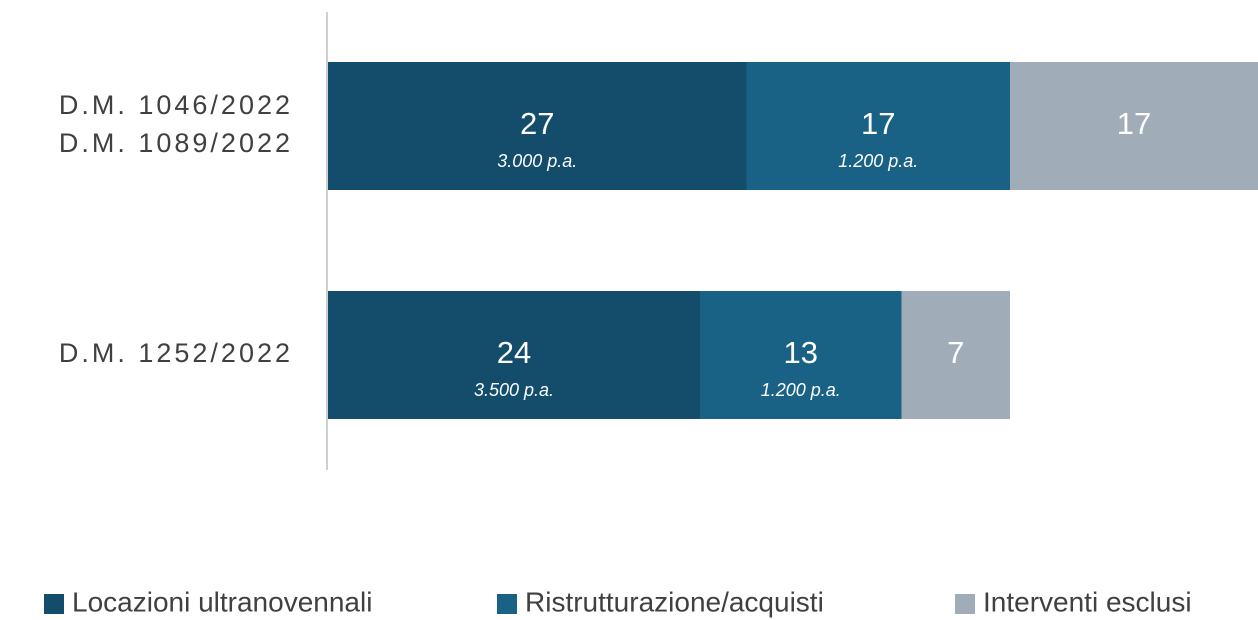  Describe the element at coordinates (514, 352) in the screenshot. I see `value-label: 24` at that location.